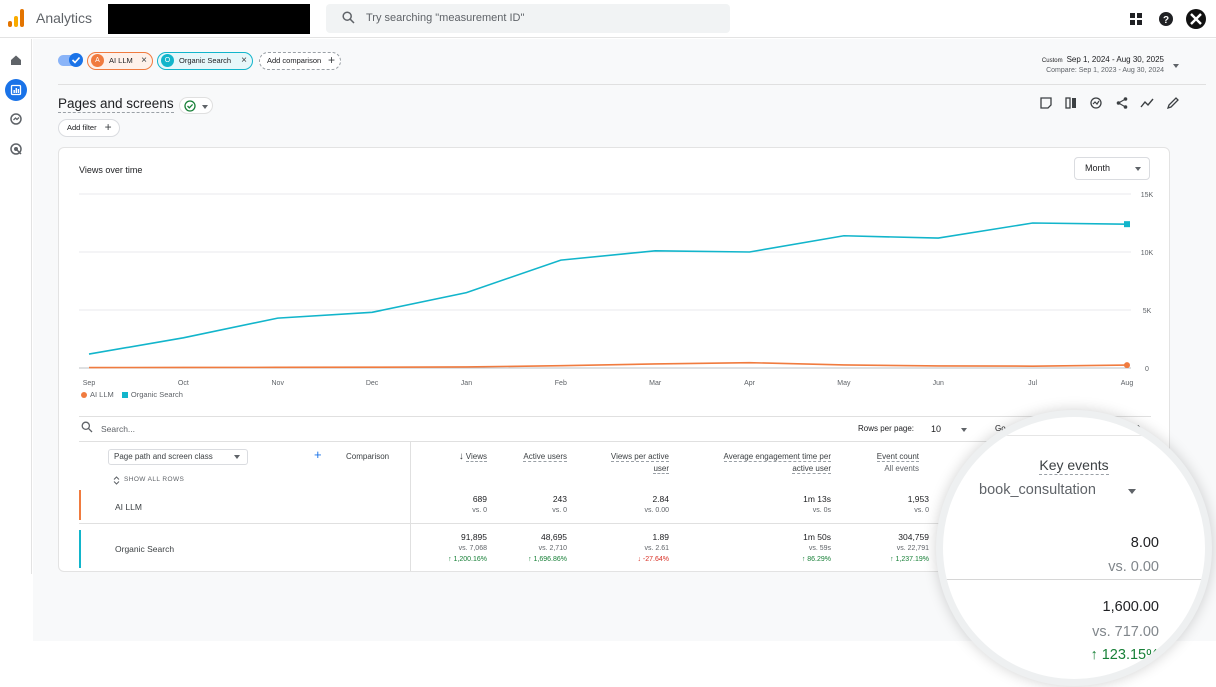  I want to click on cell-value: 91,895, so click(474, 537).